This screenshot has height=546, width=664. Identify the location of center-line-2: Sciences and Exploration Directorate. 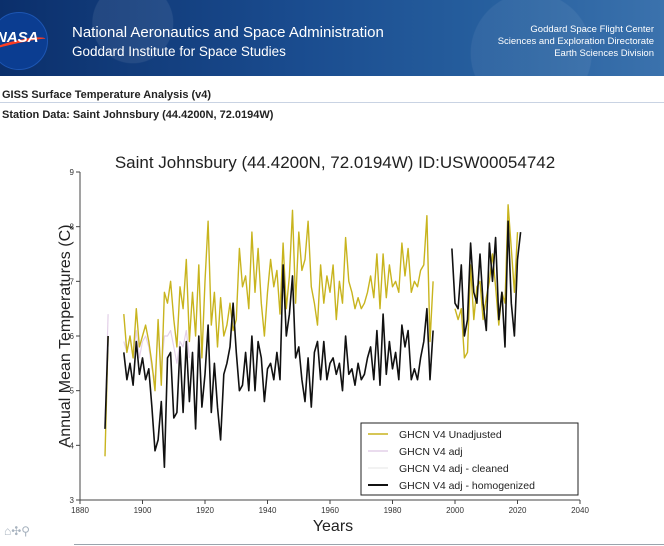
(575, 41).